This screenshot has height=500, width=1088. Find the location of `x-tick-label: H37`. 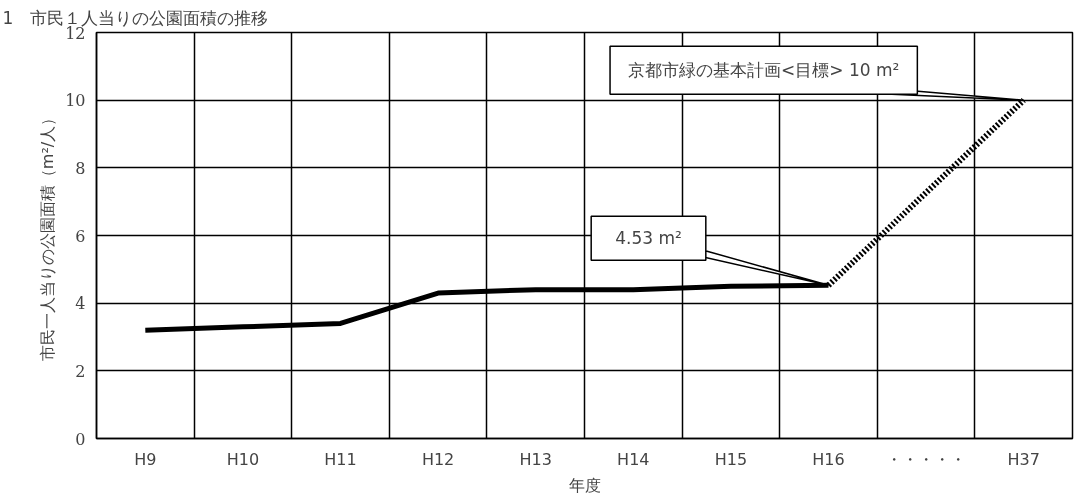

x-tick-label: H37 is located at coordinates (1023, 459).